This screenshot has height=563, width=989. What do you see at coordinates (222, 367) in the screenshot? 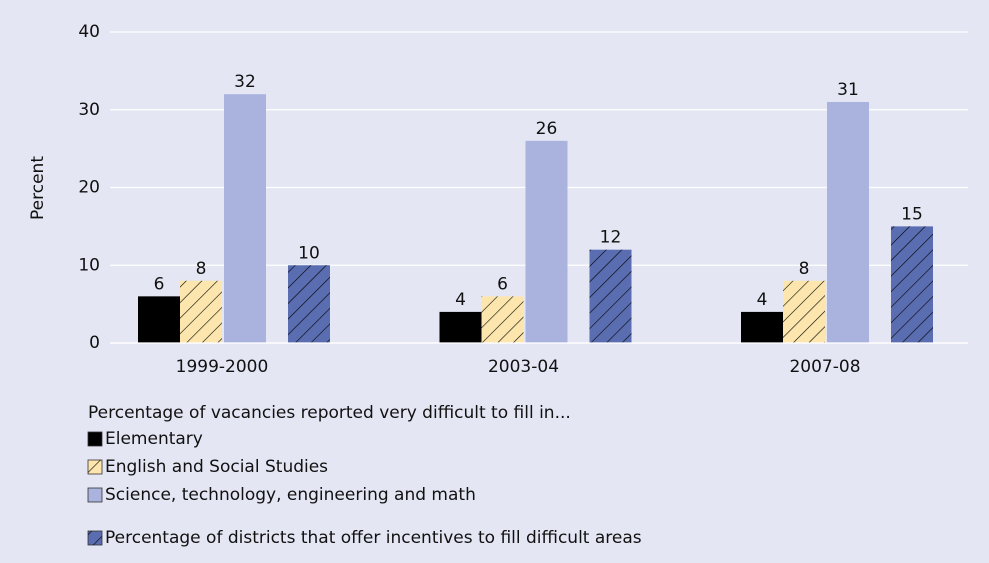
I see `x-tick-label: 1999-2000` at bounding box center [222, 367].